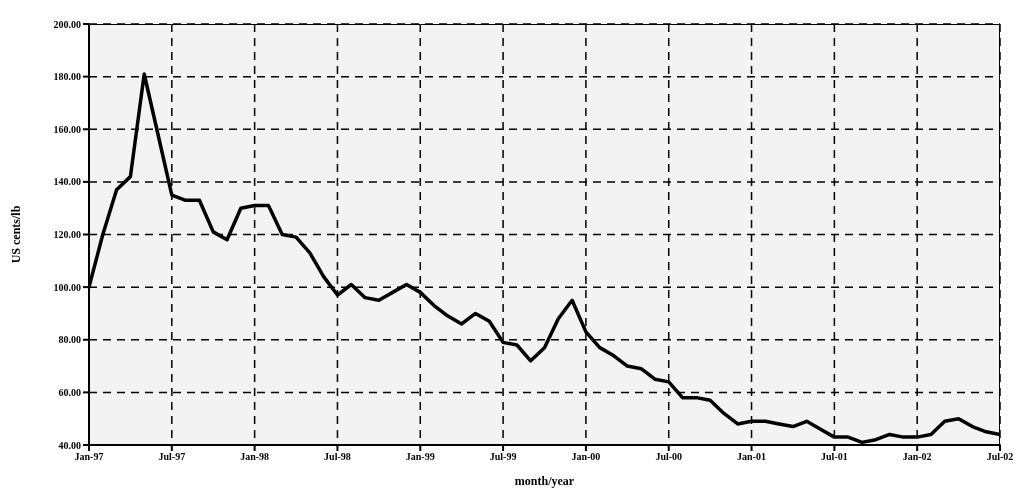  Describe the element at coordinates (503, 457) in the screenshot. I see `x-tick-label: Jul-99` at that location.